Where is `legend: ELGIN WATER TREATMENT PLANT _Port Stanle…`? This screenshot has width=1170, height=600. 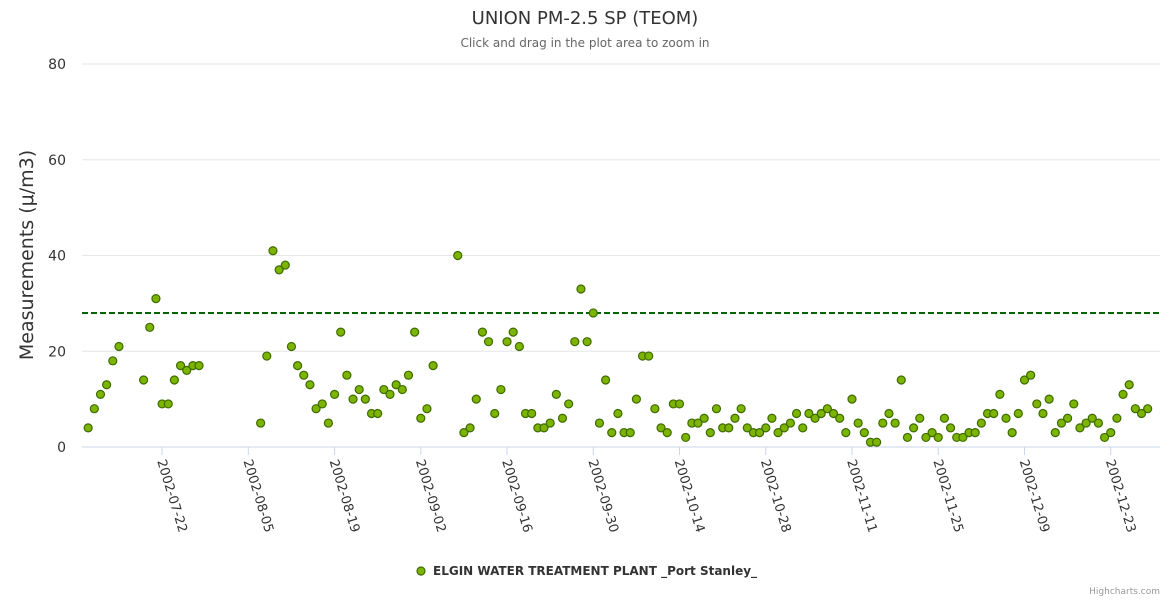 legend: ELGIN WATER TREATMENT PLANT _Port Stanle… is located at coordinates (586, 571).